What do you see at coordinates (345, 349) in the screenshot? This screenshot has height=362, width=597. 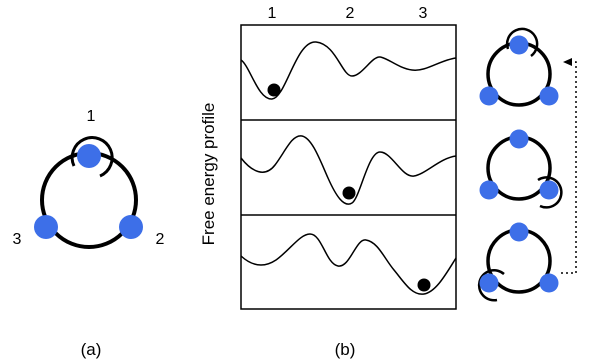 I see `caption-b: (b)` at bounding box center [345, 349].